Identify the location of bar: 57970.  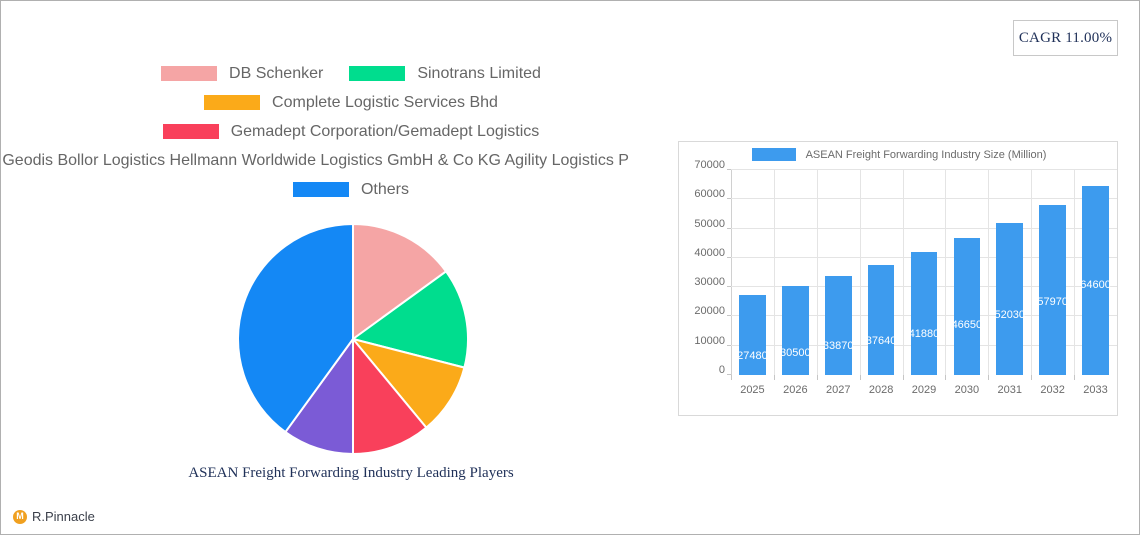
(1052, 290).